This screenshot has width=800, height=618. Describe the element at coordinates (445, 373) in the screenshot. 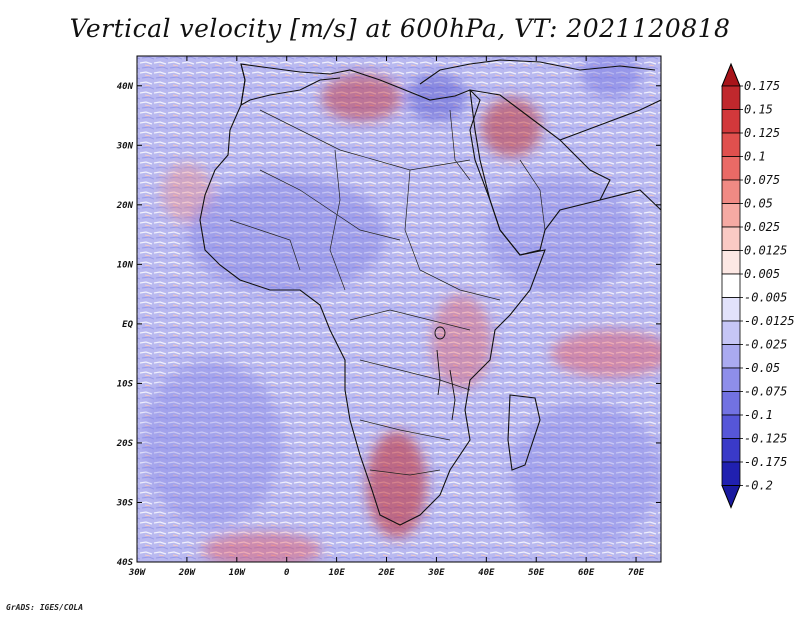

I see `lakes` at that location.